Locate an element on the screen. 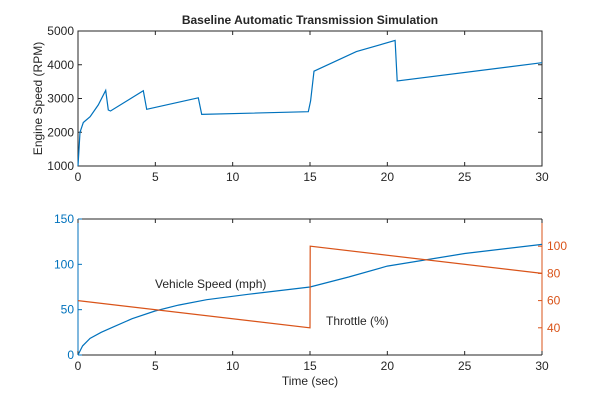  y-axis-label: Engine Speed (RPM) is located at coordinates (38, 98).